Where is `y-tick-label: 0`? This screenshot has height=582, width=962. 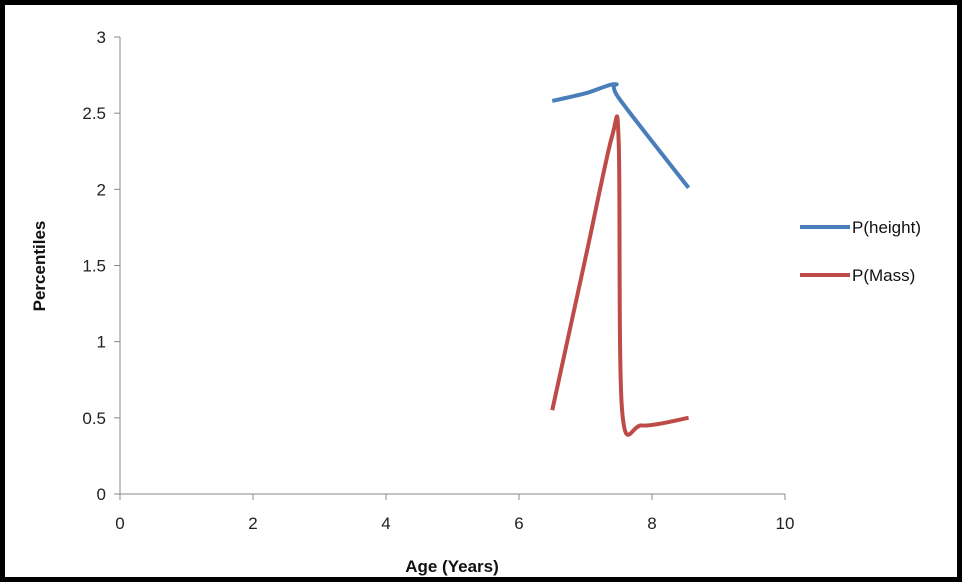 y-tick-label: 0 is located at coordinates (101, 494).